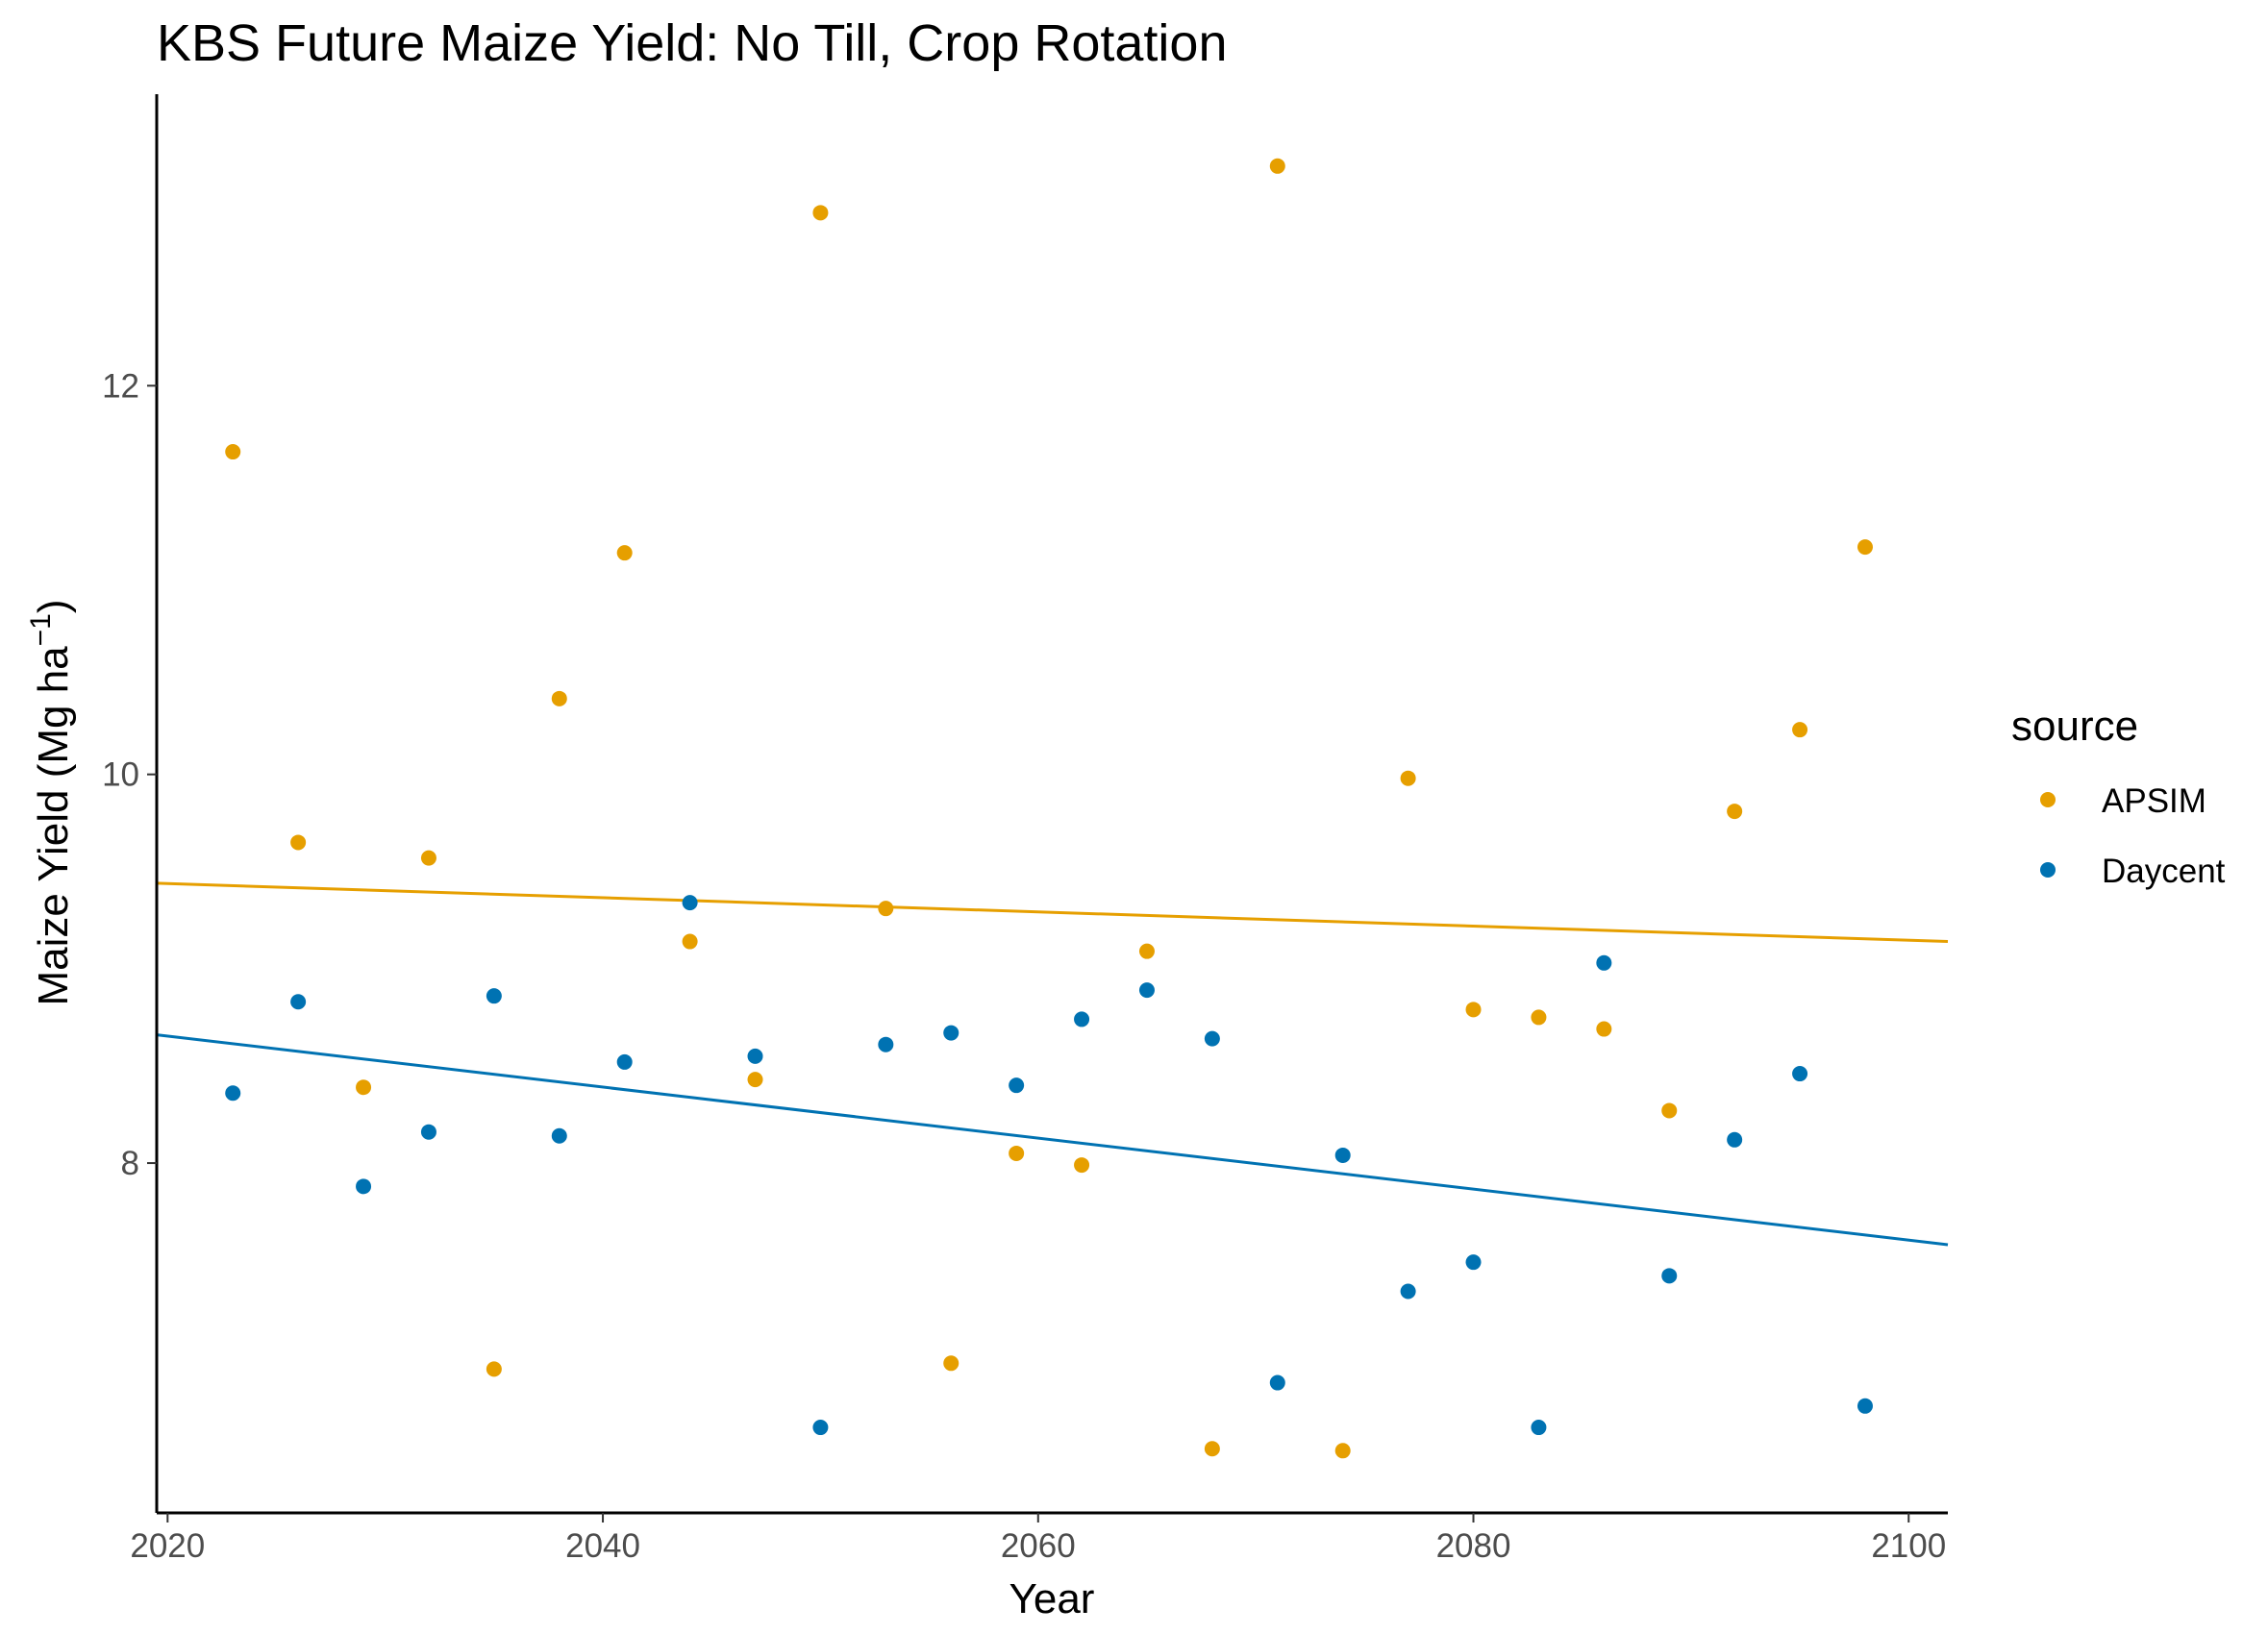 This screenshot has width=2268, height=1634. What do you see at coordinates (2048, 799) in the screenshot?
I see `legend-key-apsim` at bounding box center [2048, 799].